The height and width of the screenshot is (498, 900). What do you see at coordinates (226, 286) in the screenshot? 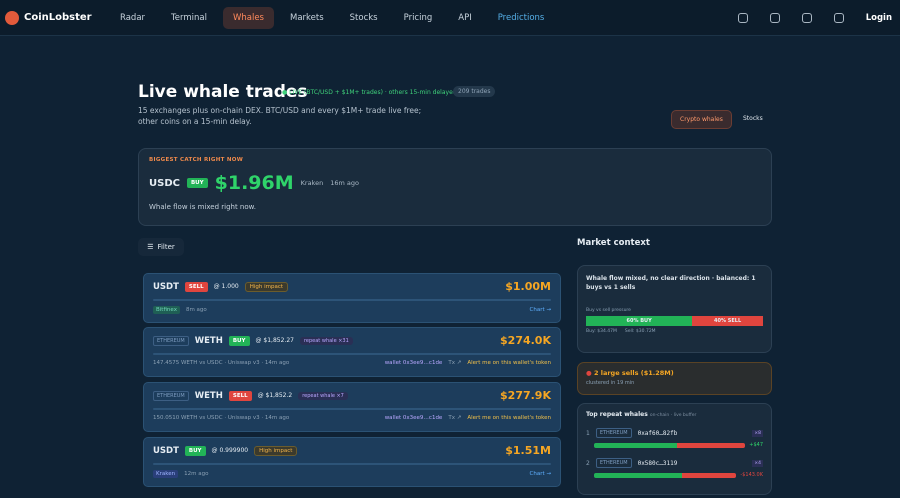
I see `price: @ 1.000` at bounding box center [226, 286].